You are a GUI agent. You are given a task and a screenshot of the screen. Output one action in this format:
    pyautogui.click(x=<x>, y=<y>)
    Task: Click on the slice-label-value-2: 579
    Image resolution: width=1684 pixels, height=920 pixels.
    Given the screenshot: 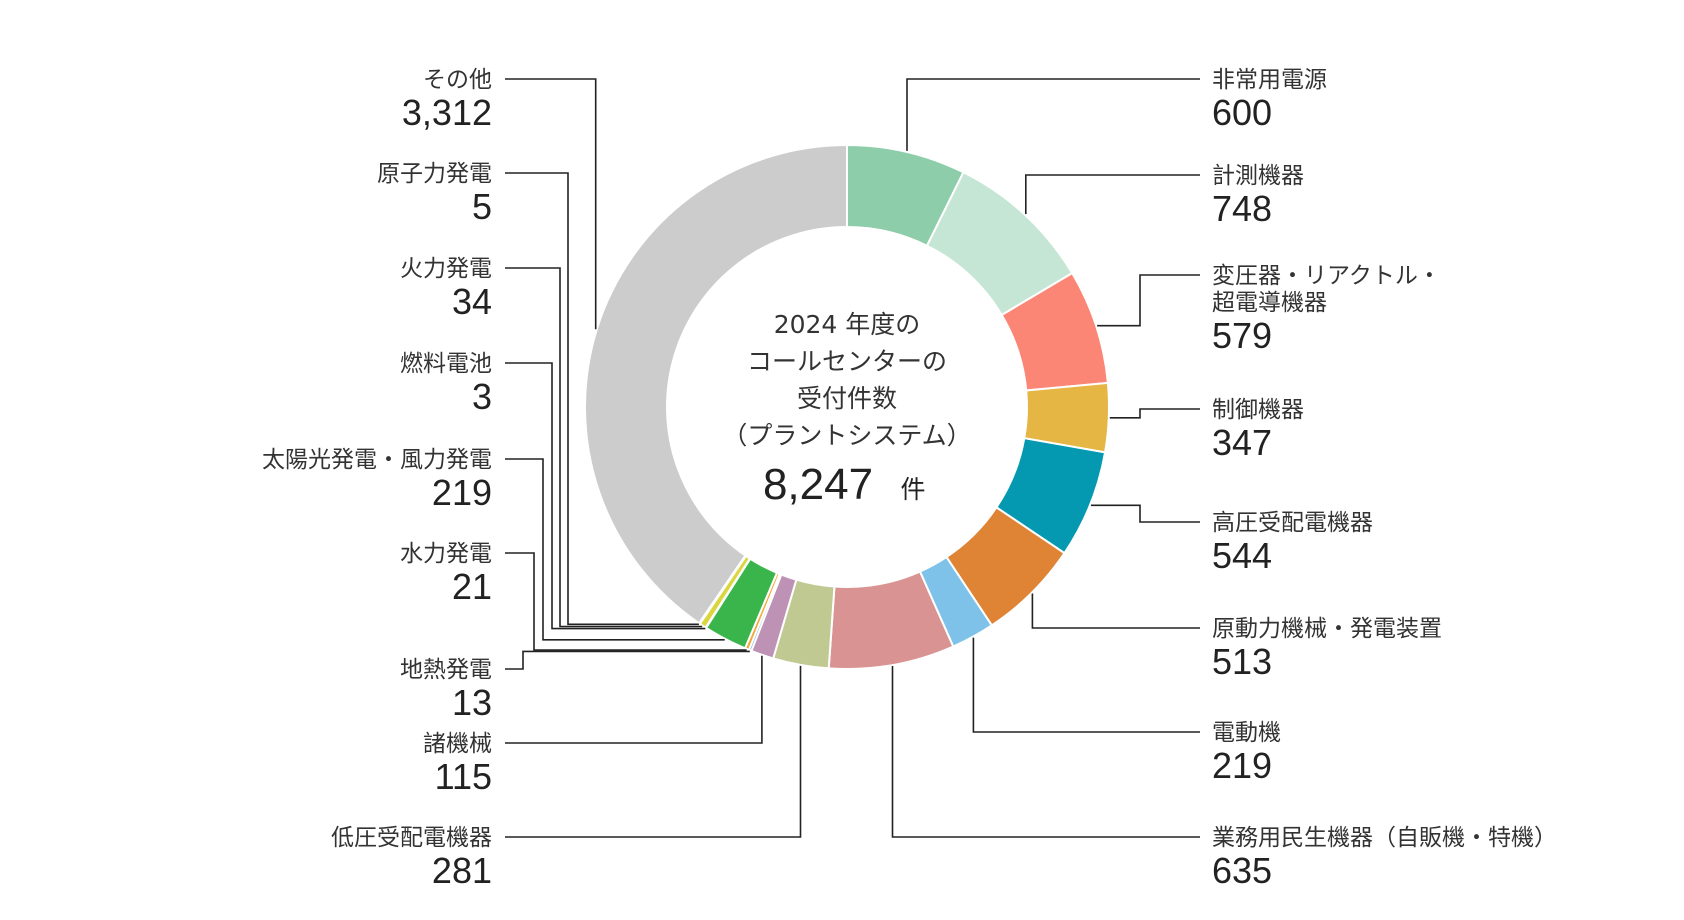 What is the action you would take?
    pyautogui.click(x=1242, y=335)
    